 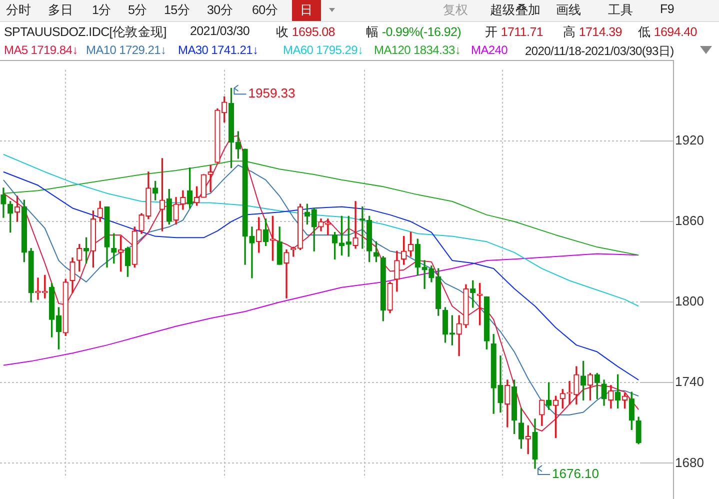 What do you see at coordinates (599, 51) in the screenshot?
I see `text: 2020/11/18-2021/03/30(93日)` at bounding box center [599, 51].